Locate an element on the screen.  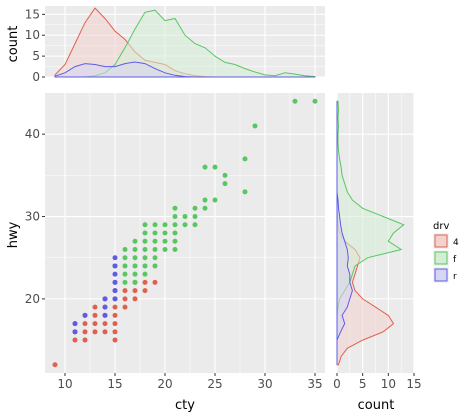
right-x-tick-label: 10 is located at coordinates (388, 384).